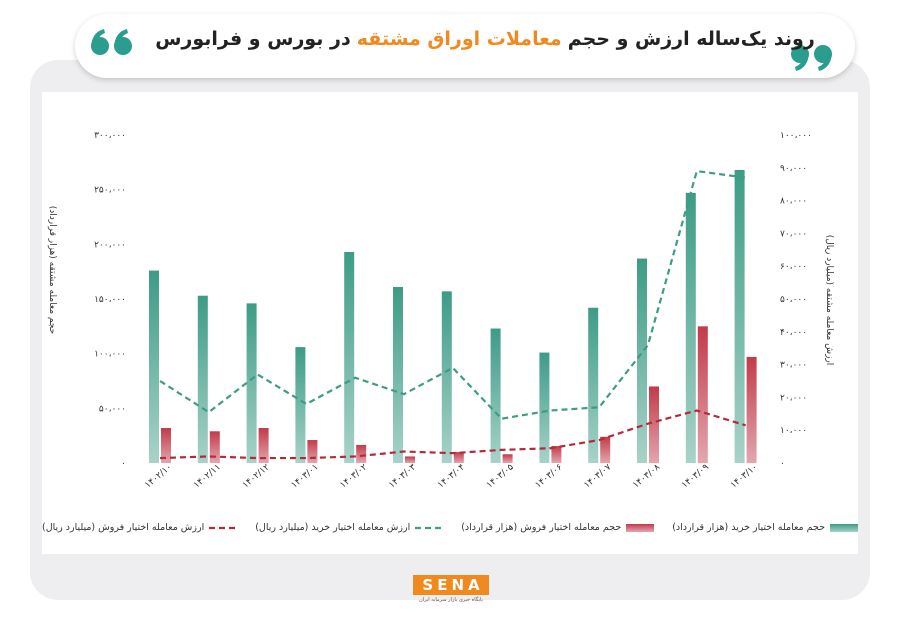  What do you see at coordinates (112, 409) in the screenshot?
I see `y-tick-label: ۵۰،۰۰۰` at bounding box center [112, 409].